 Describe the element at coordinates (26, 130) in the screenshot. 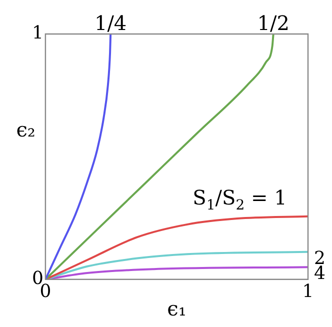

I see `y-axis-title: ϵ₂` at that location.